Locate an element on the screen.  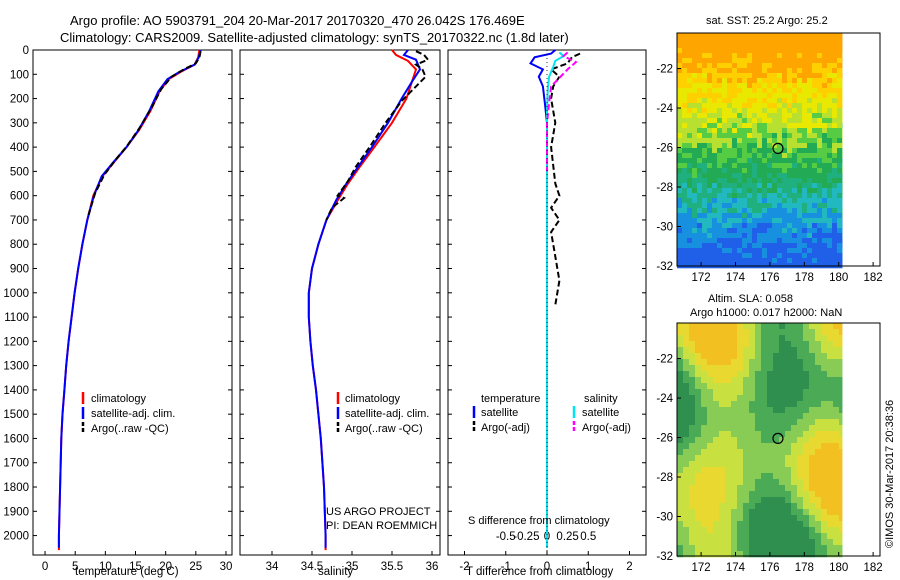
x-tick-label: 35 is located at coordinates (352, 567).